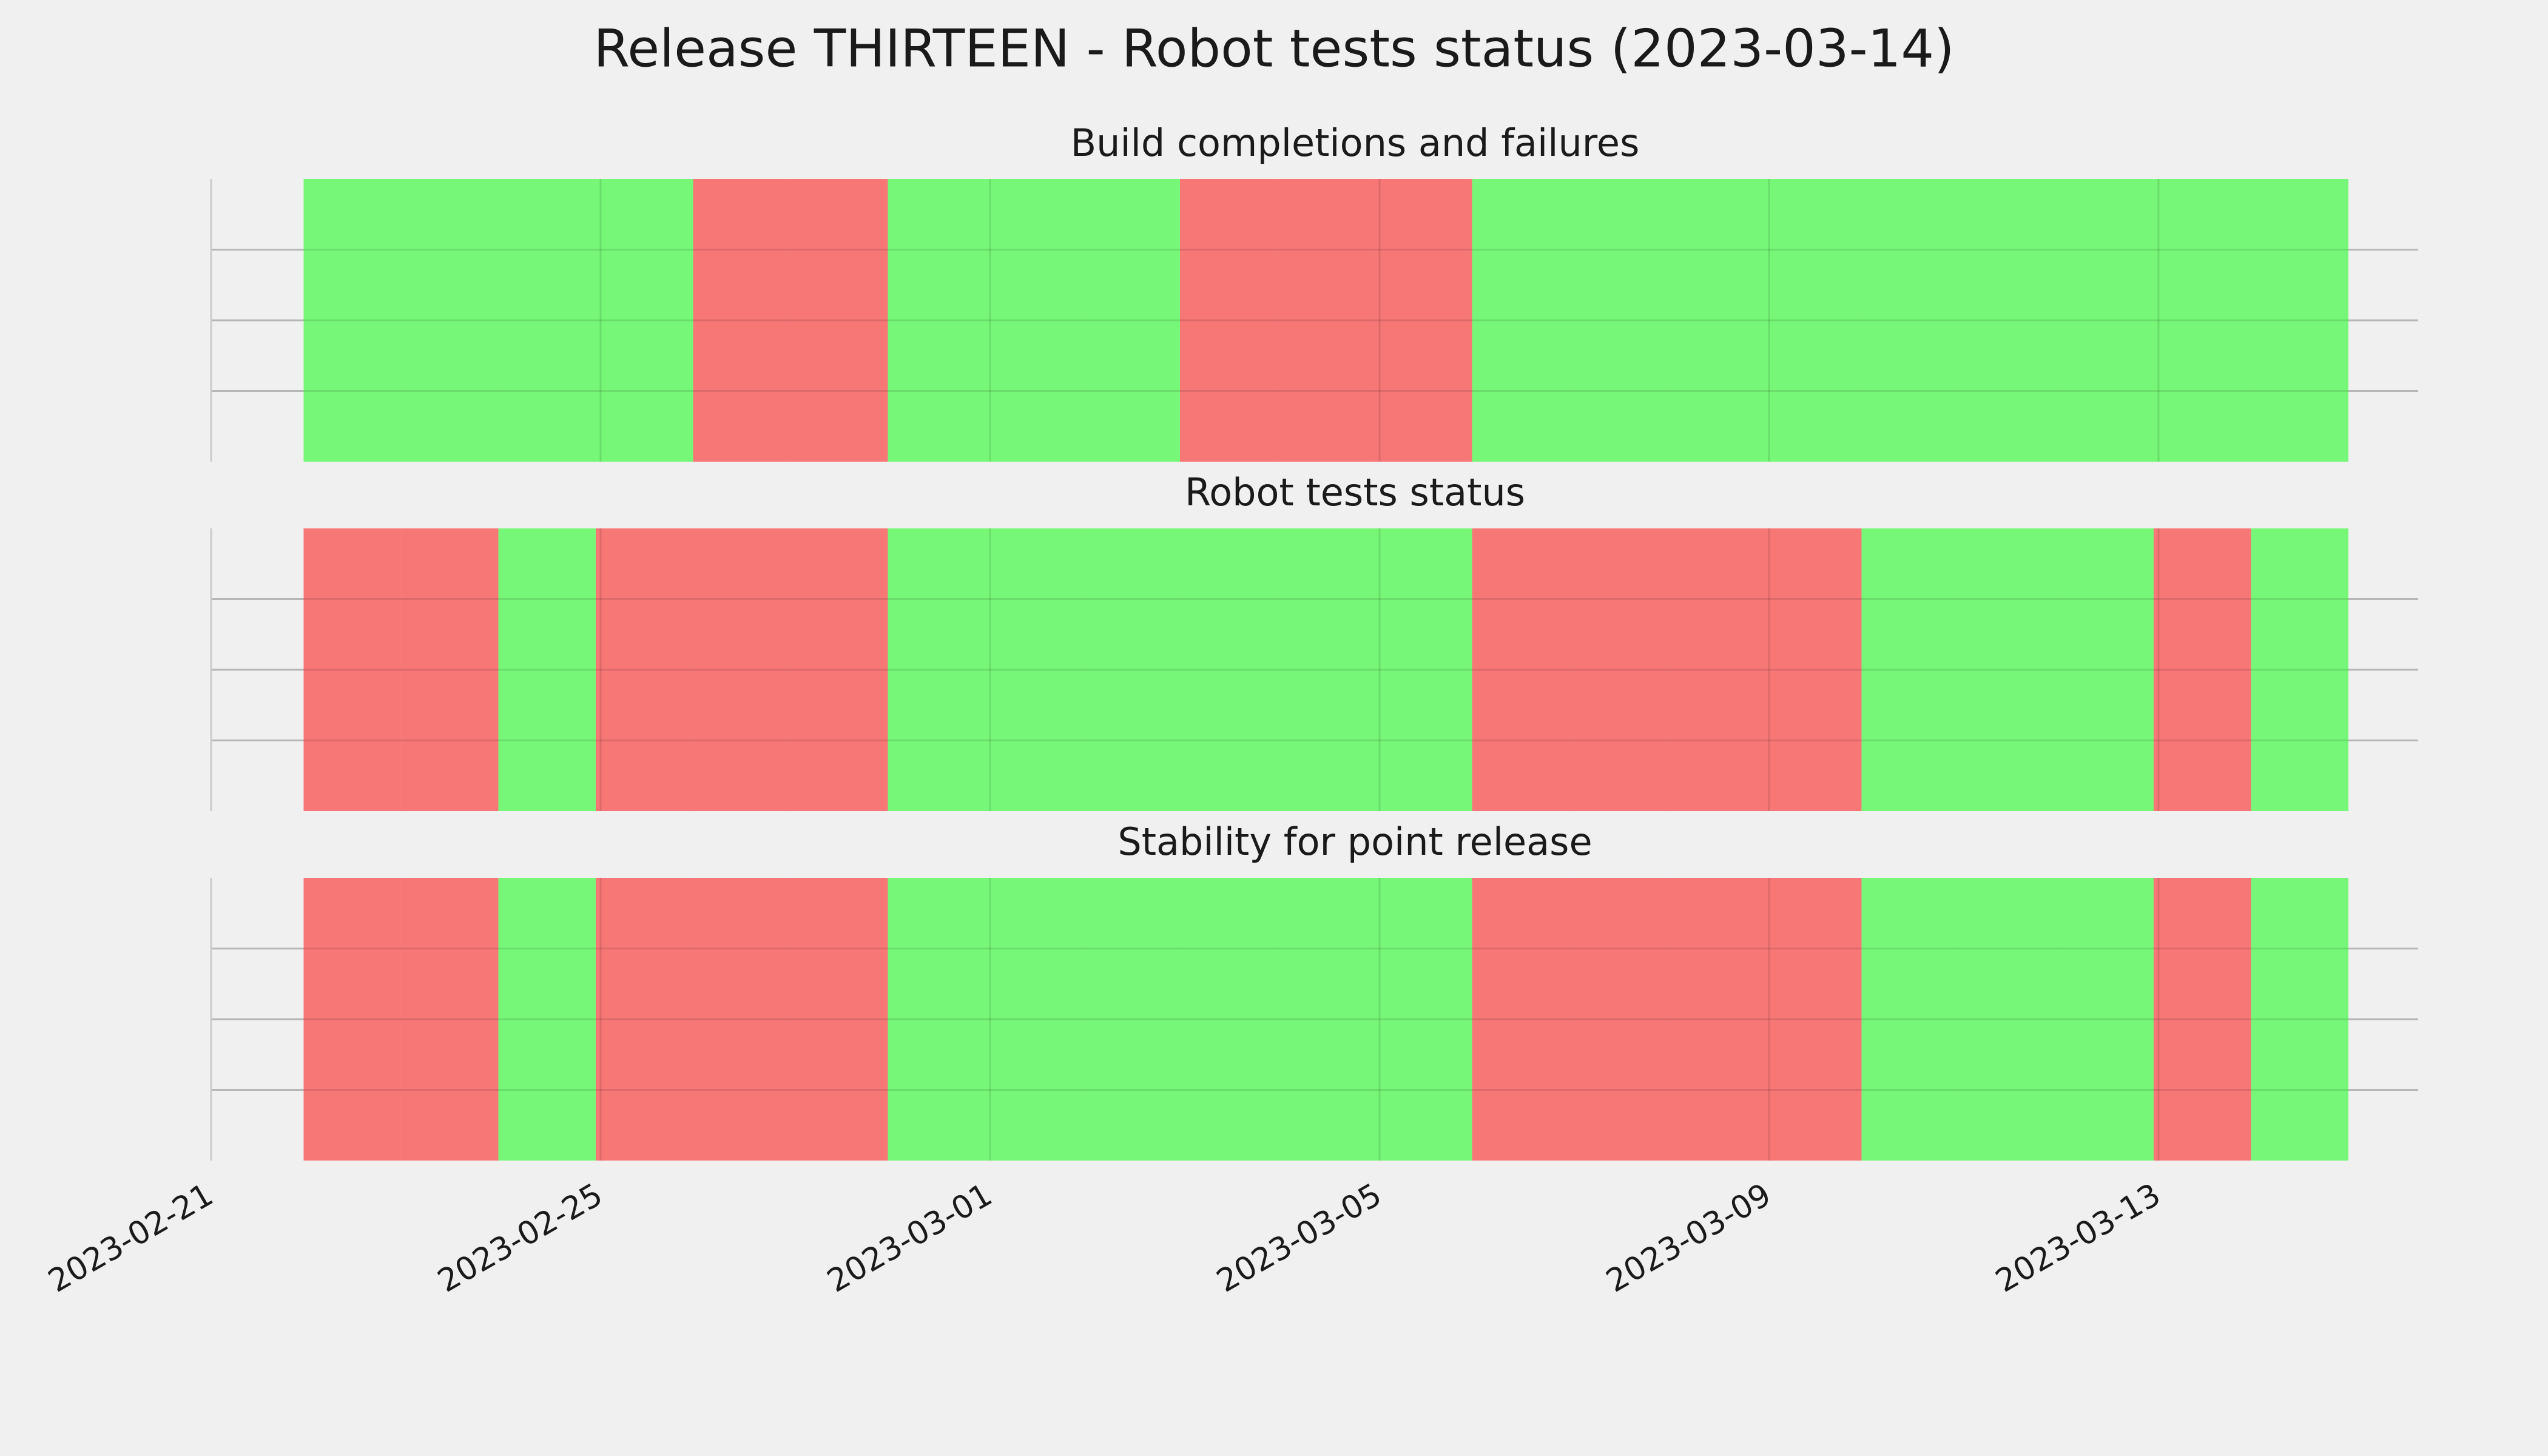 This screenshot has width=2548, height=1456. Describe the element at coordinates (1354, 842) in the screenshot. I see `panel-title: Stability for point release` at that location.